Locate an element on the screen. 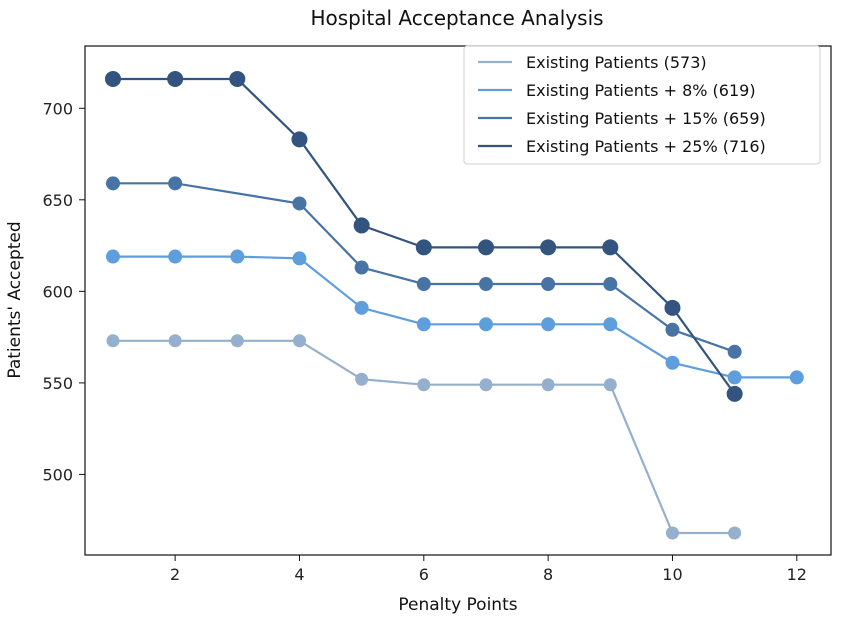 This screenshot has height=632, width=845. x-axis-title: Penalty Points is located at coordinates (457, 605).